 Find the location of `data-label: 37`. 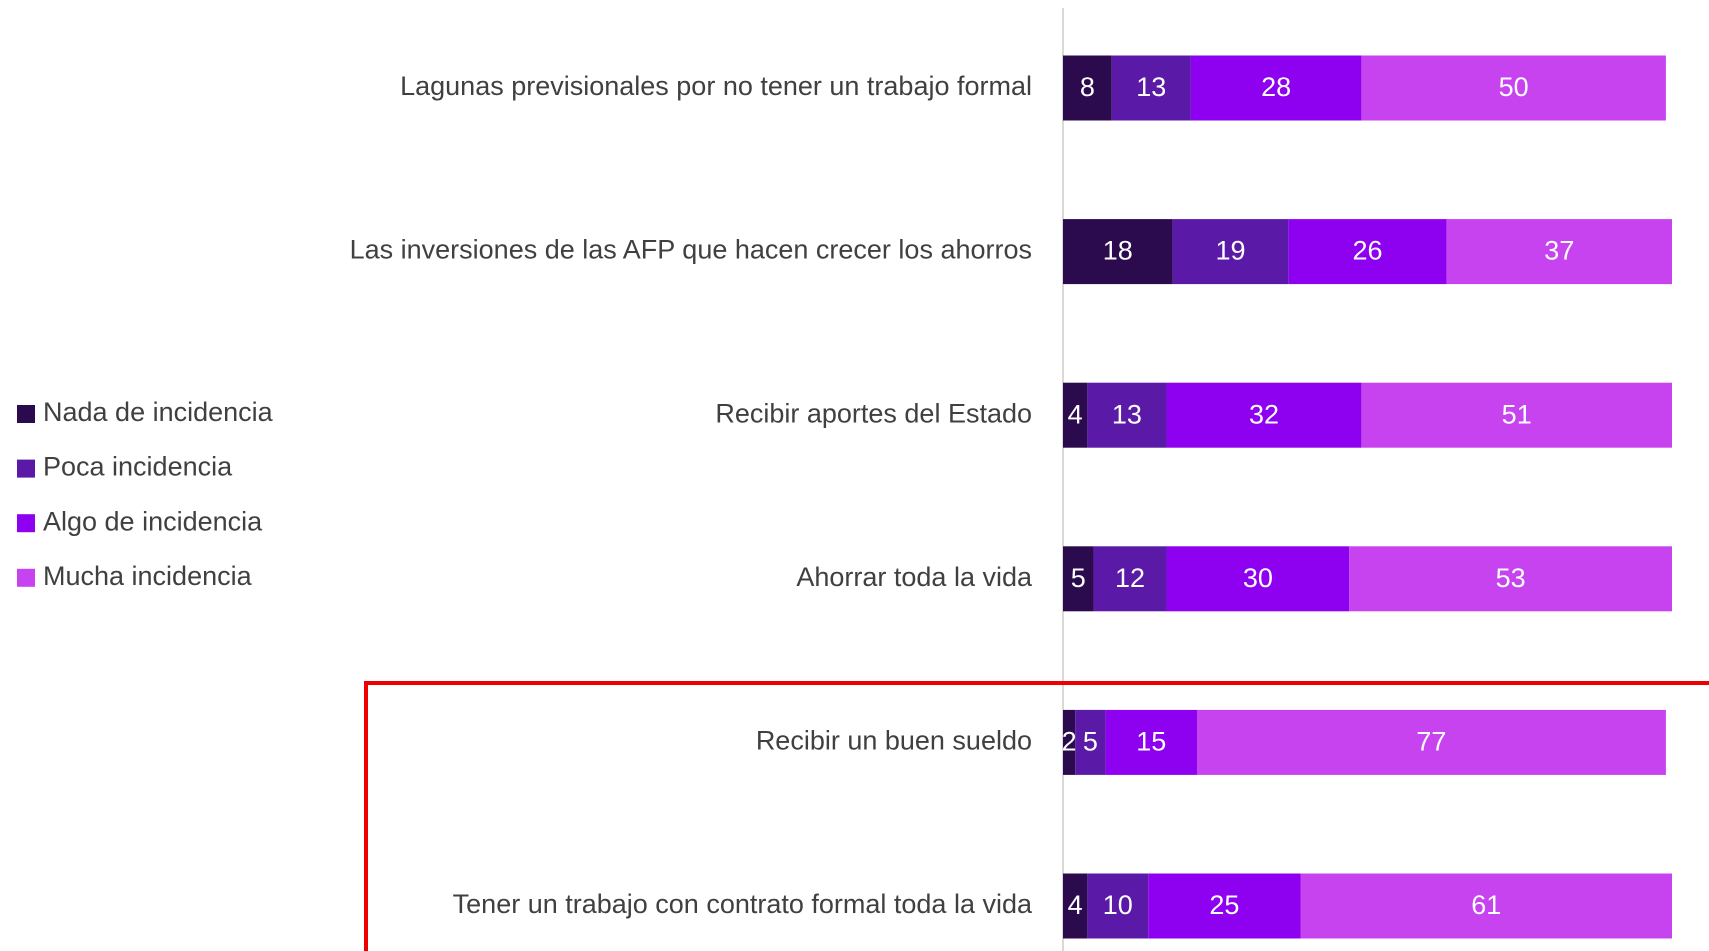

data-label: 37 is located at coordinates (1559, 251).